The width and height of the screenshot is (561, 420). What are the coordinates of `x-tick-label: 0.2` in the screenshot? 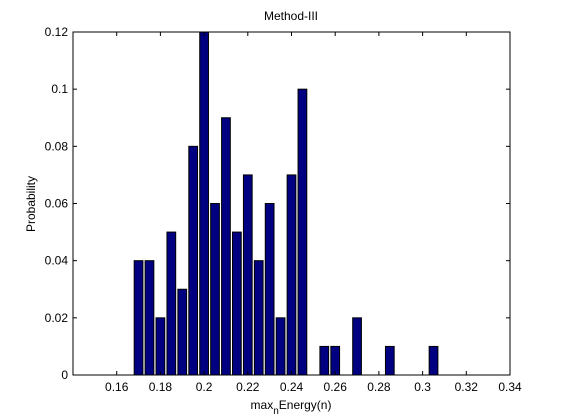 It's located at (204, 387).